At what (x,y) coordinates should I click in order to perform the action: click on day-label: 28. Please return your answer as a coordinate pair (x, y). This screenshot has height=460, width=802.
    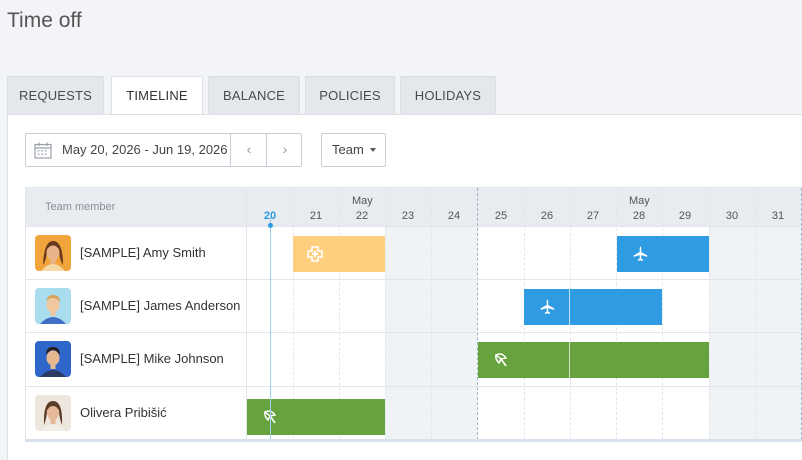
    Looking at the image, I should click on (639, 216).